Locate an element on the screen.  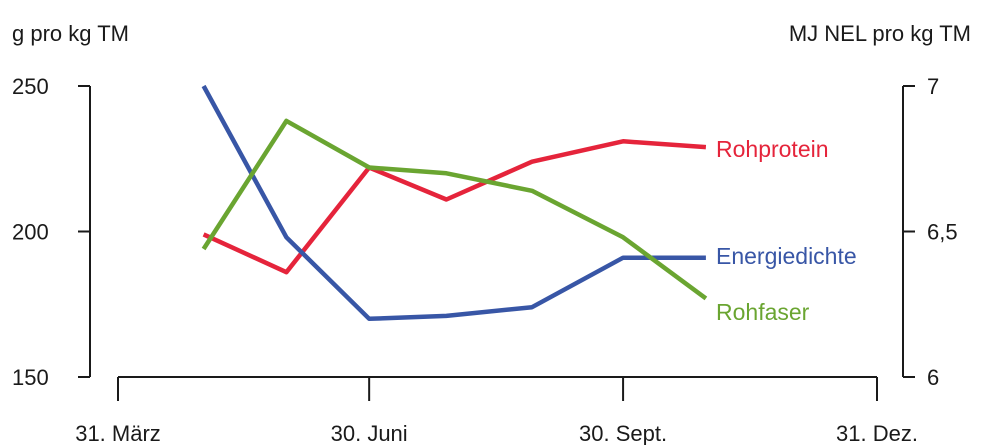
series-labels: Rohprotein Energiedichte Rohfaser is located at coordinates (786, 230).